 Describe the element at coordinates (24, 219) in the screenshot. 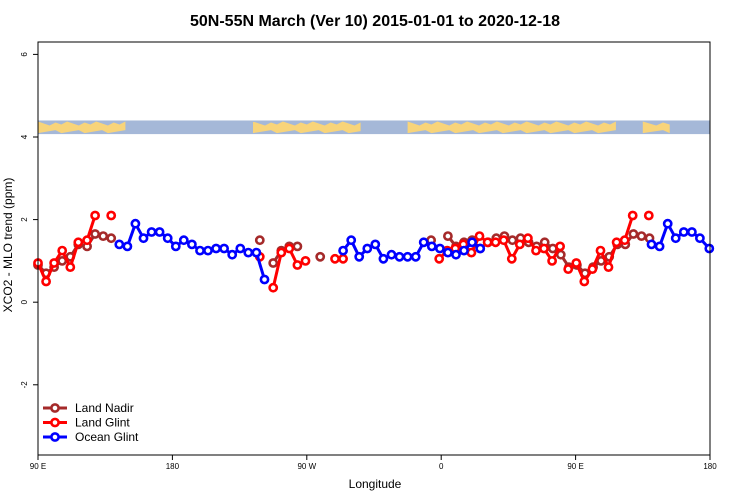

I see `y-tick-label: 2` at that location.